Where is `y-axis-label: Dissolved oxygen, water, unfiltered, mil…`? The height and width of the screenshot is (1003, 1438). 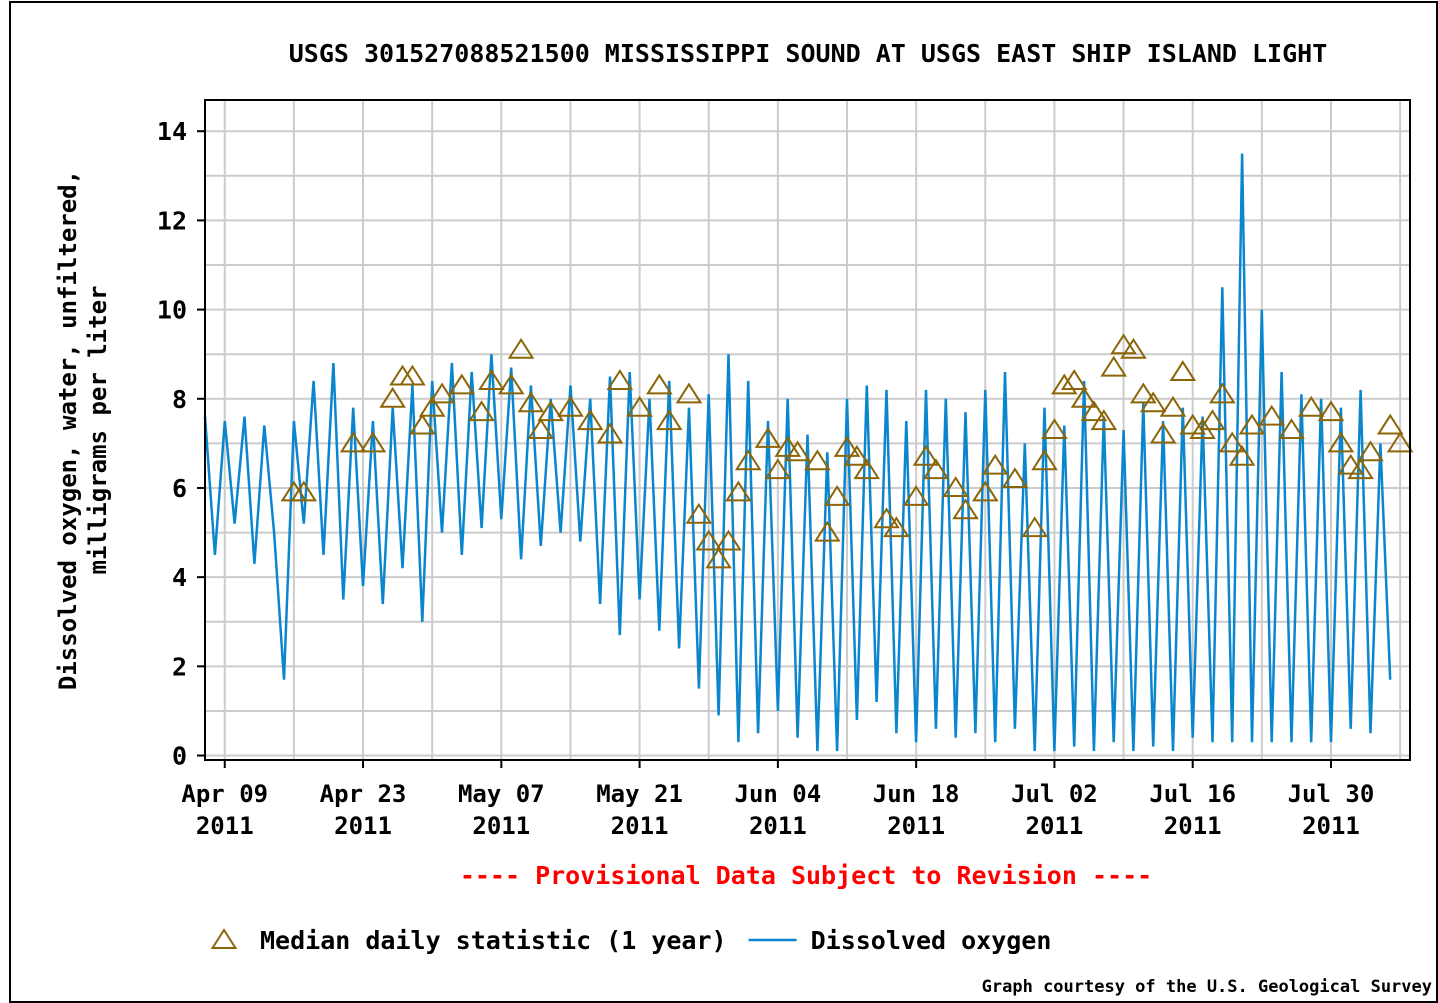
y-axis-label: Dissolved oxygen, water, unfiltered, mil… is located at coordinates (83, 430).